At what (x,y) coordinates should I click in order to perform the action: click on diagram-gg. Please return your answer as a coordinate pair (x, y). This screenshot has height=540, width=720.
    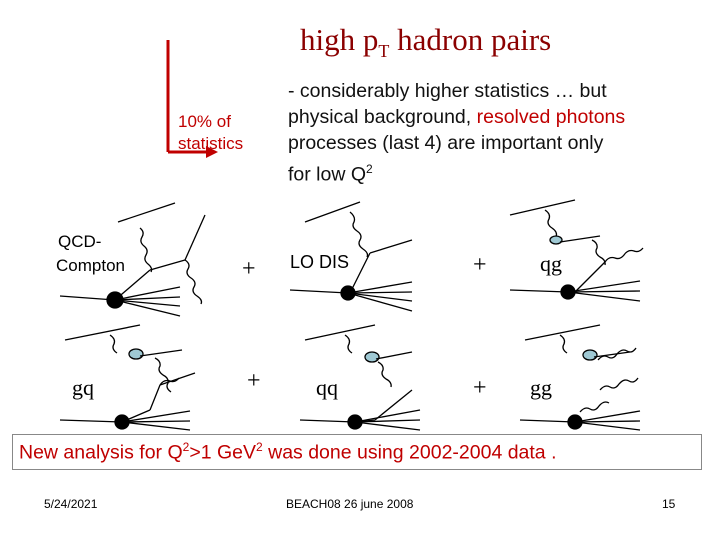
    Looking at the image, I should click on (580, 377).